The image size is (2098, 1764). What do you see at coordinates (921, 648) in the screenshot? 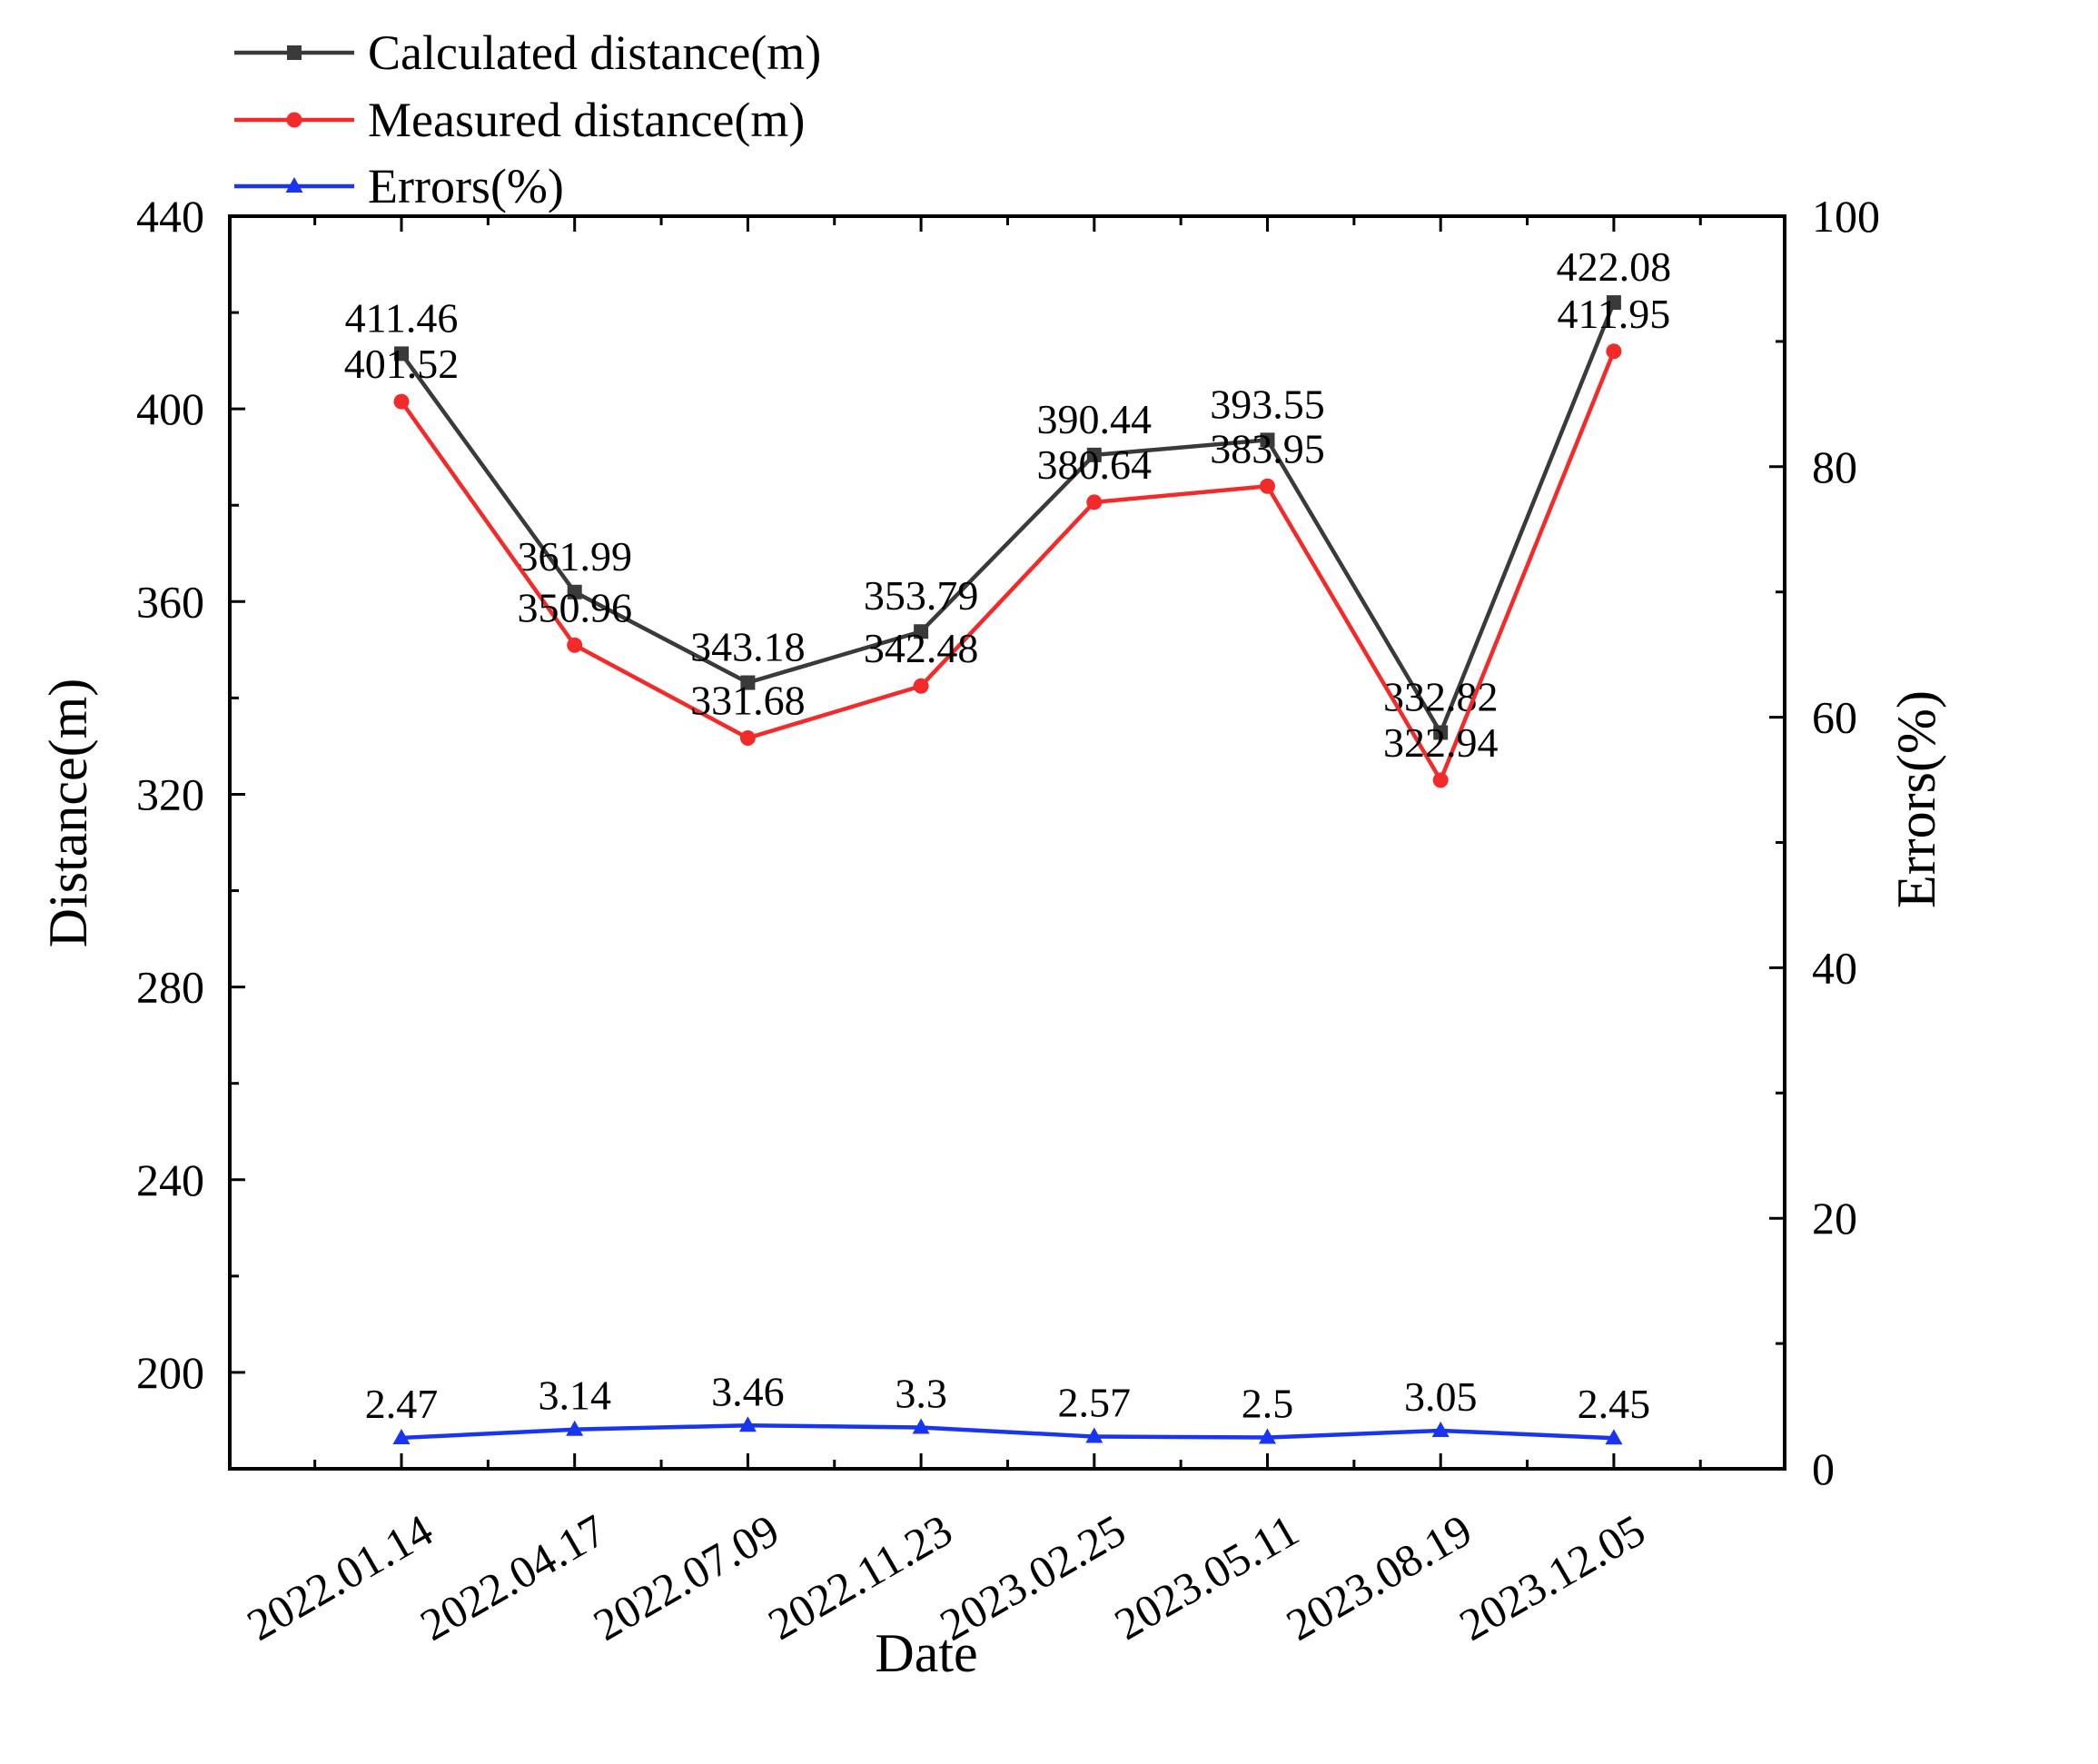
I see `series-1-data-label: 342.48` at bounding box center [921, 648].